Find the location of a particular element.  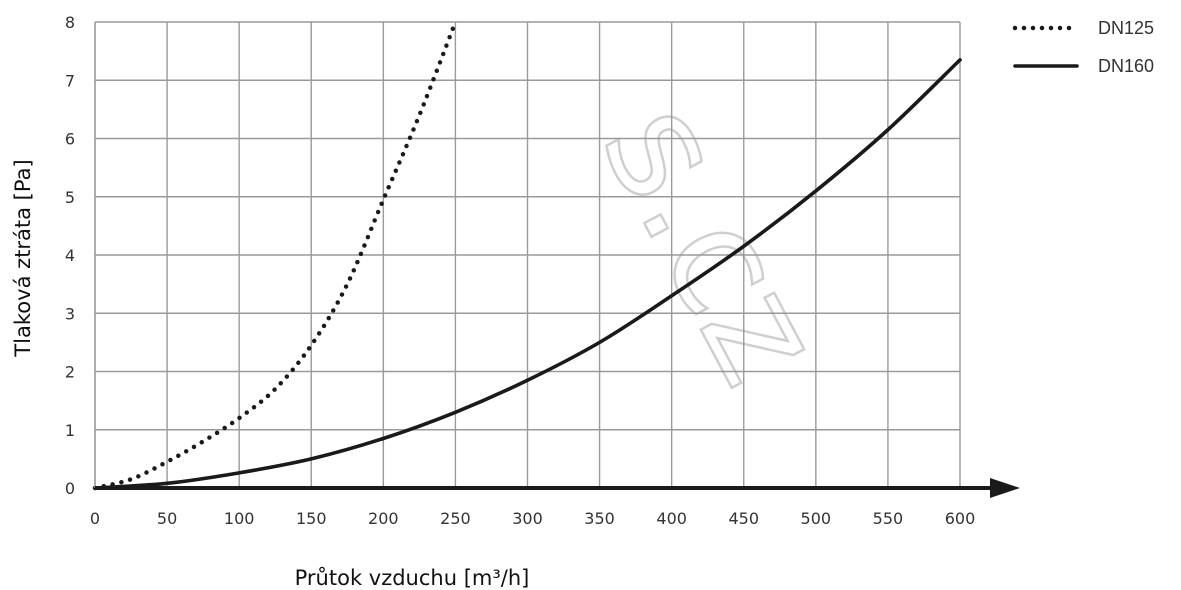

x-tick-label-450: 450 is located at coordinates (743, 518).